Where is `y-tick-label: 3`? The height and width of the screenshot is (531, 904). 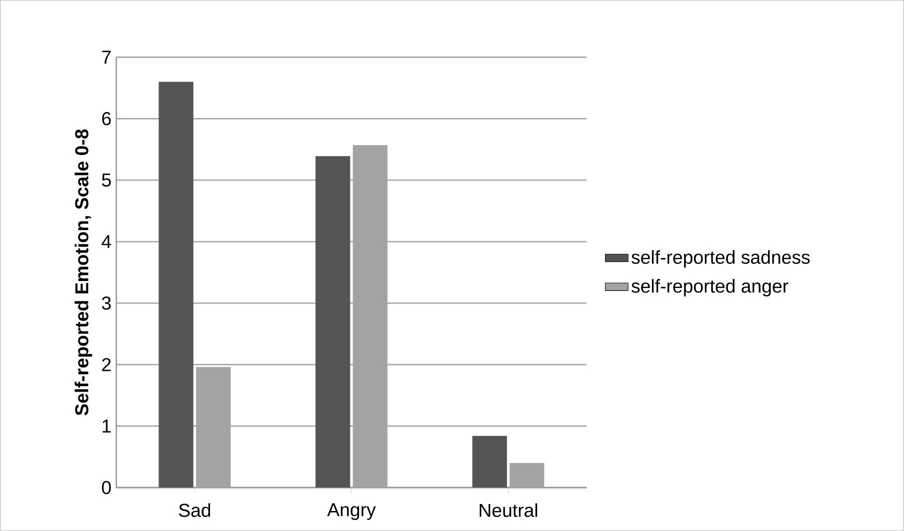
y-tick-label: 3 is located at coordinates (106, 303).